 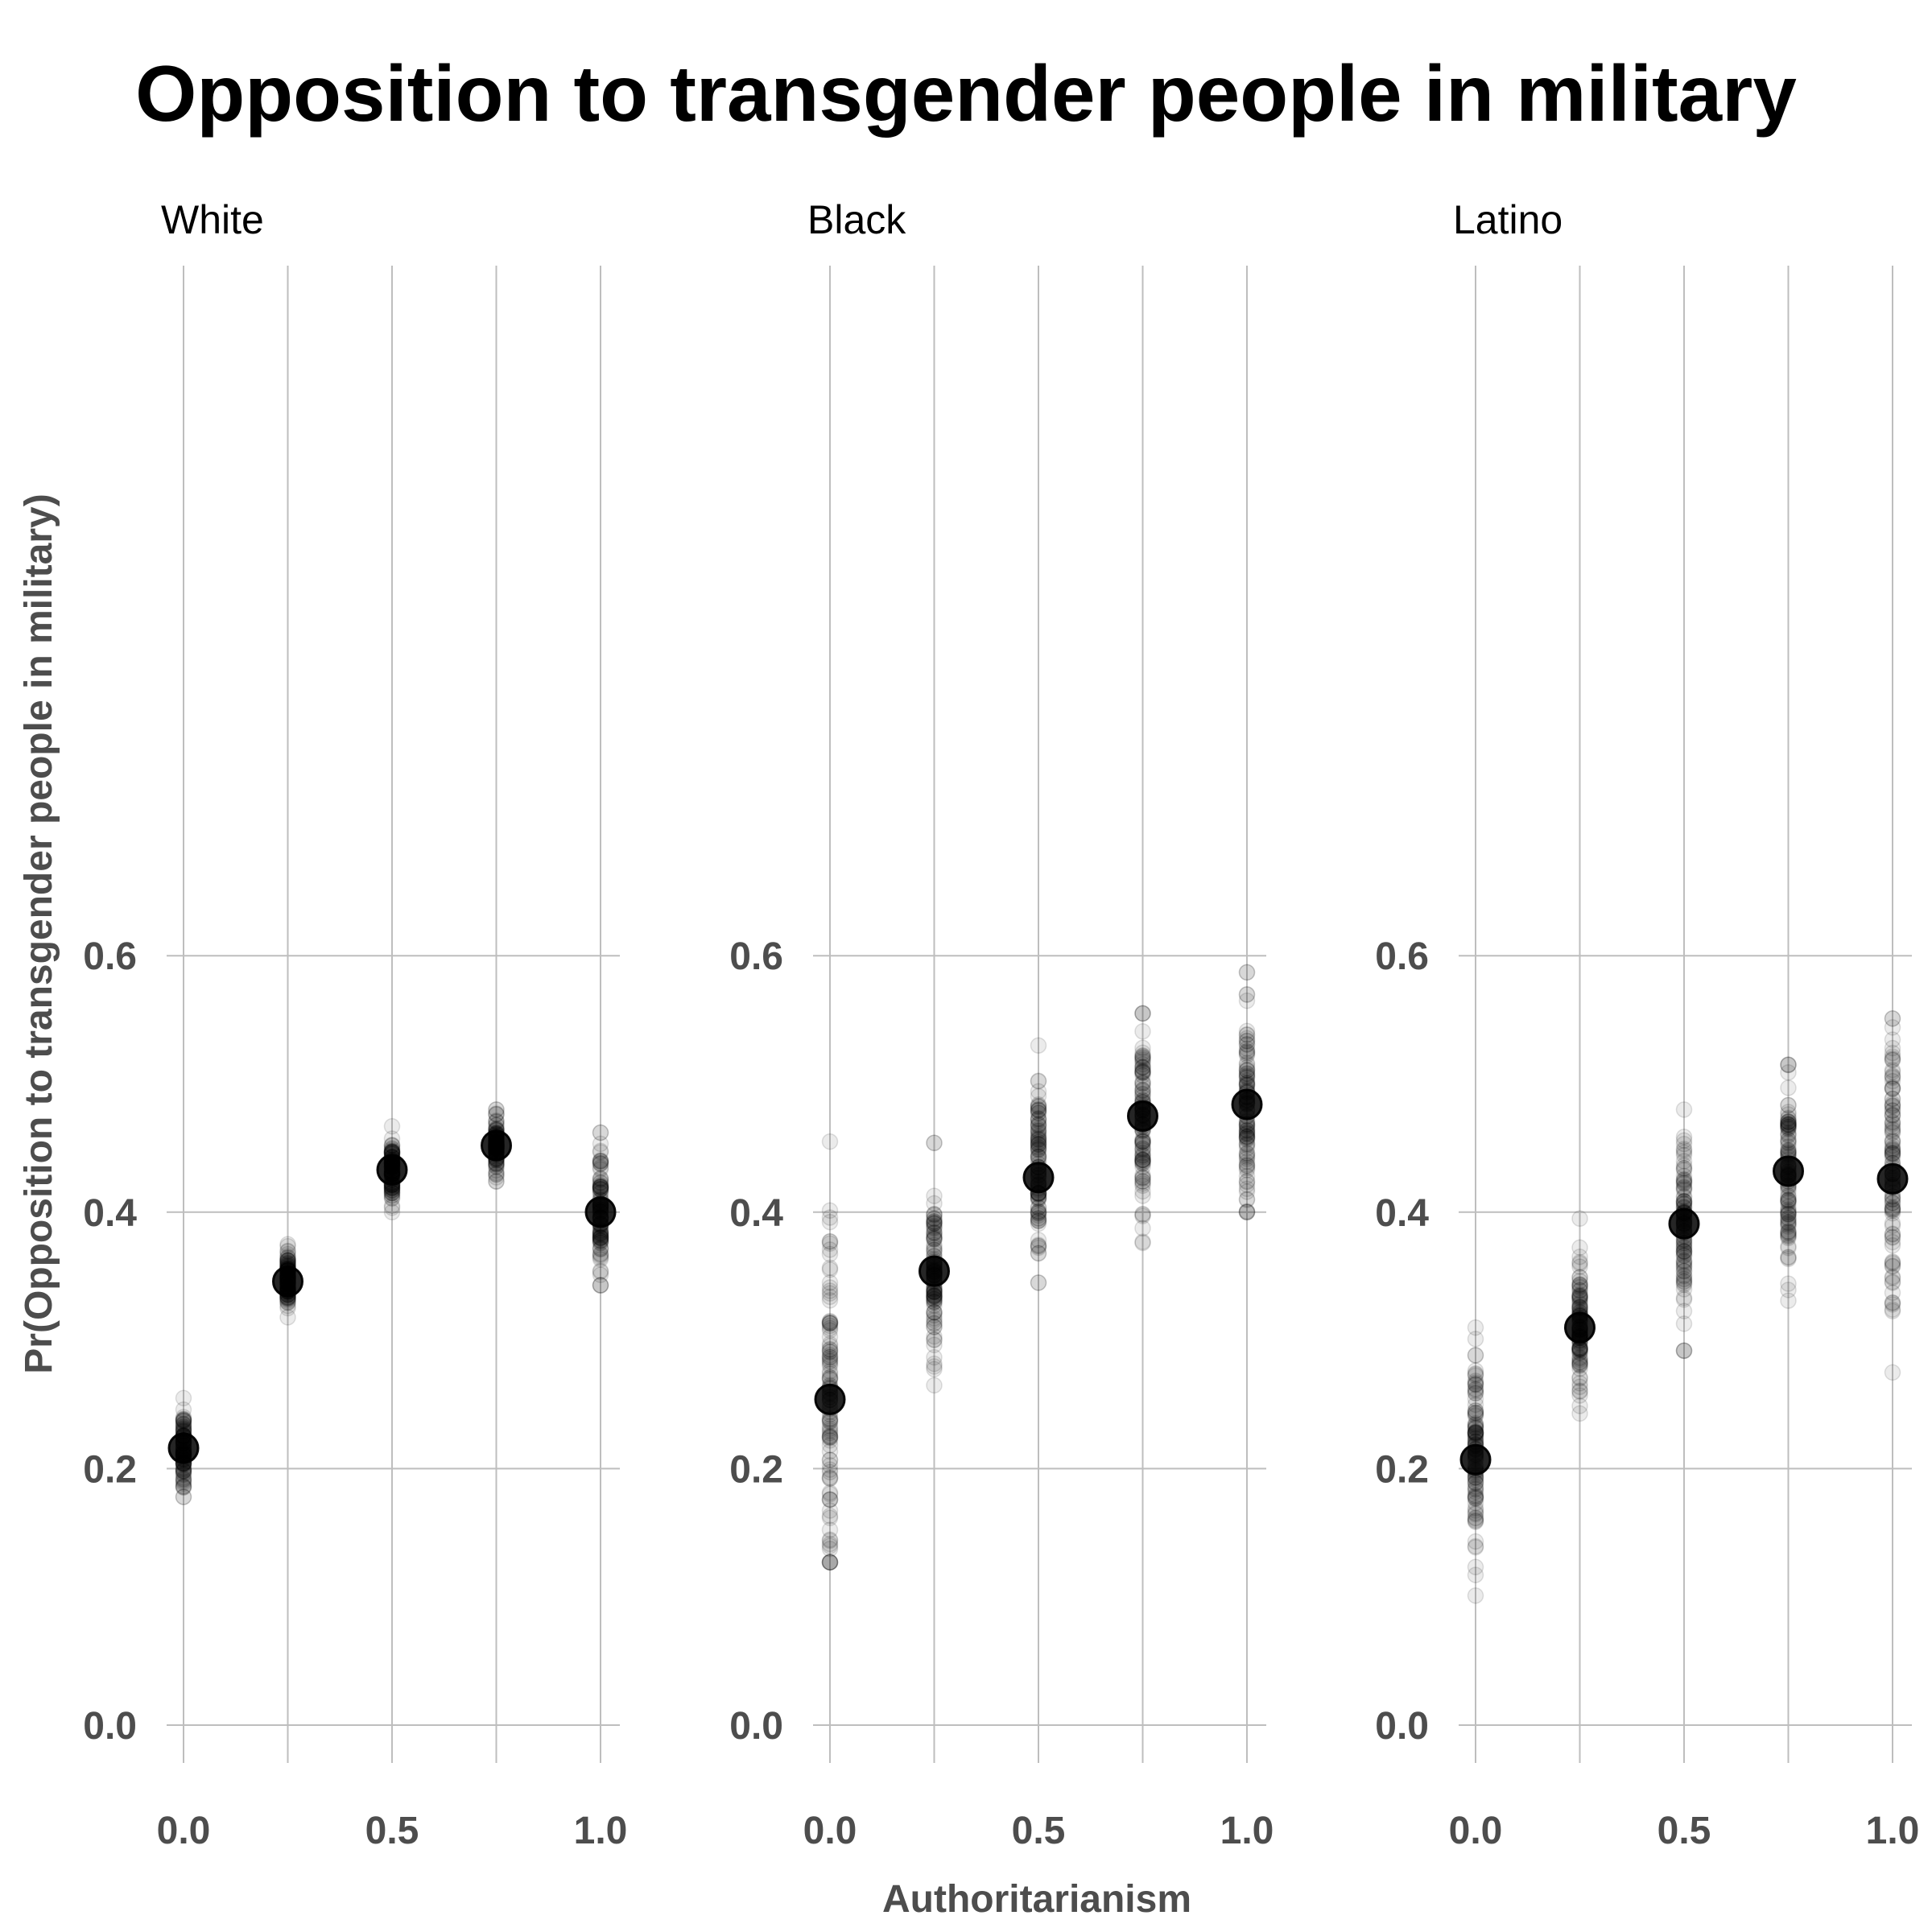 What do you see at coordinates (756, 1469) in the screenshot?
I see `y-tick-label: 0.2` at bounding box center [756, 1469].